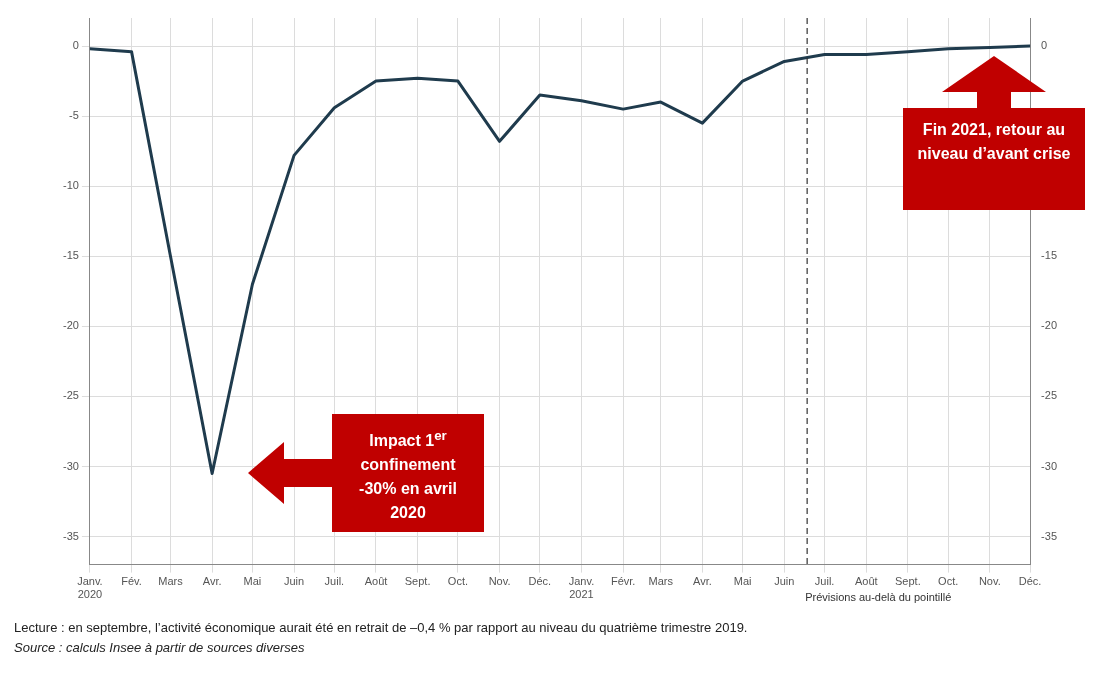 The image size is (1110, 674). What do you see at coordinates (1044, 45) in the screenshot?
I see `y2-tick-label: 0` at bounding box center [1044, 45].